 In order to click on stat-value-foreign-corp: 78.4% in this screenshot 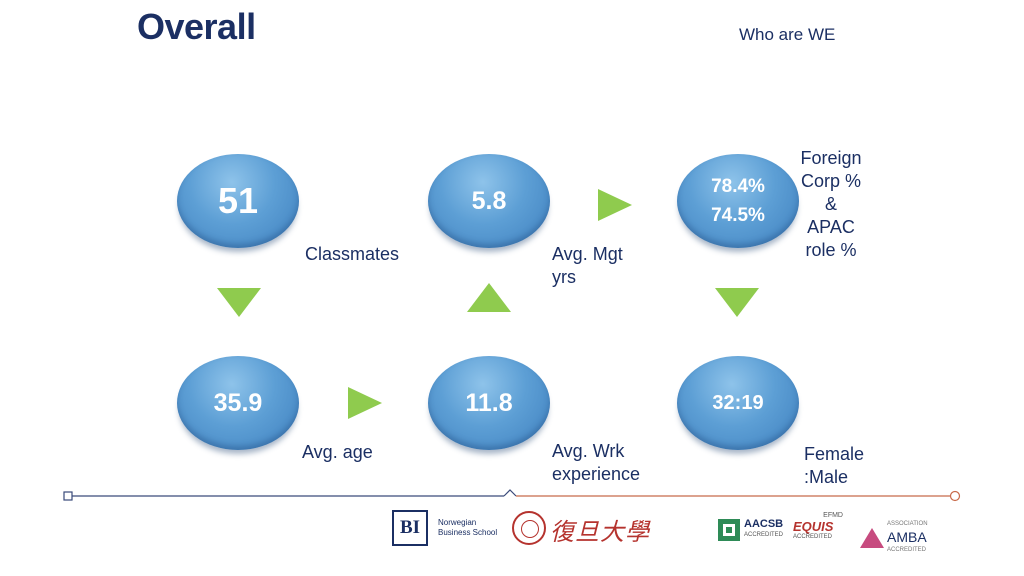, I will do `click(738, 186)`.